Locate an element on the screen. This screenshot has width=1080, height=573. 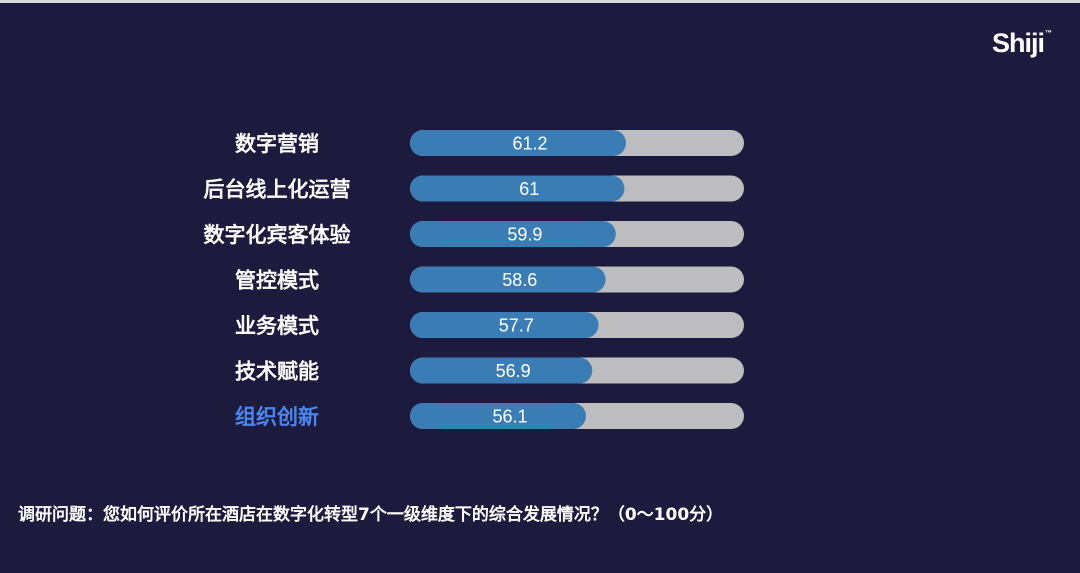
category-label: 管控模式 is located at coordinates (277, 281).